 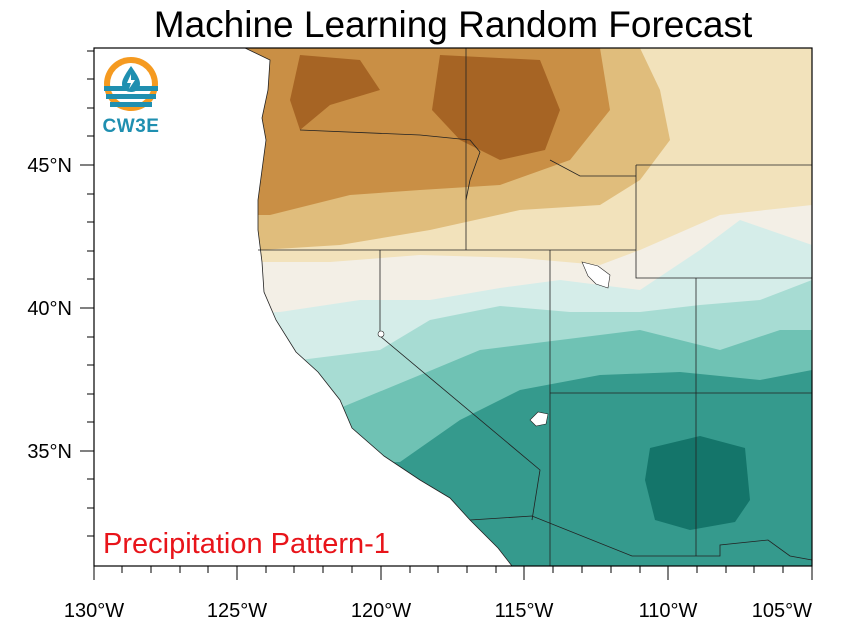 What do you see at coordinates (335, 92) in the screenshot?
I see `band-dry-deepest` at bounding box center [335, 92].